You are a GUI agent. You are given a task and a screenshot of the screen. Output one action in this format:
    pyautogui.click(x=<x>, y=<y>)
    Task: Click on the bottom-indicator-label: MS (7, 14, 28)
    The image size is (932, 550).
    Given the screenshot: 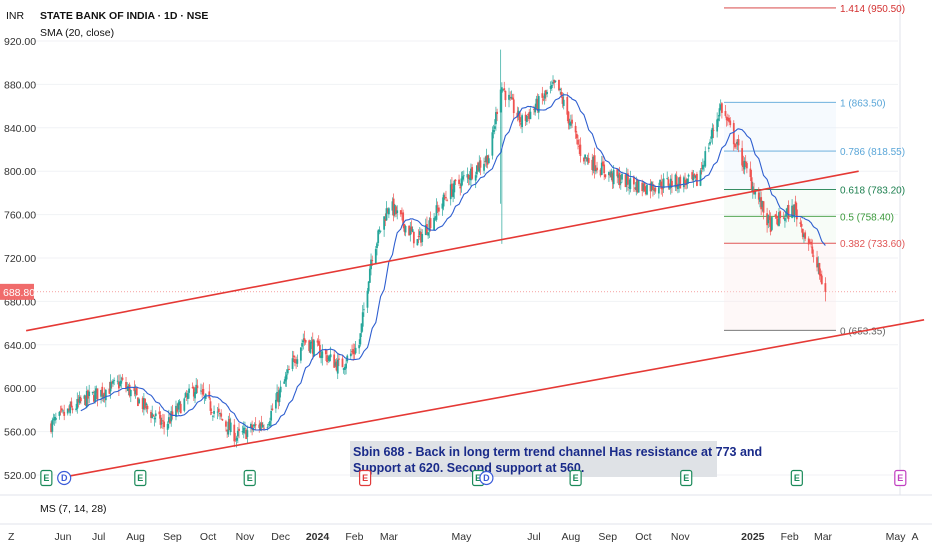 What is the action you would take?
    pyautogui.click(x=73, y=509)
    